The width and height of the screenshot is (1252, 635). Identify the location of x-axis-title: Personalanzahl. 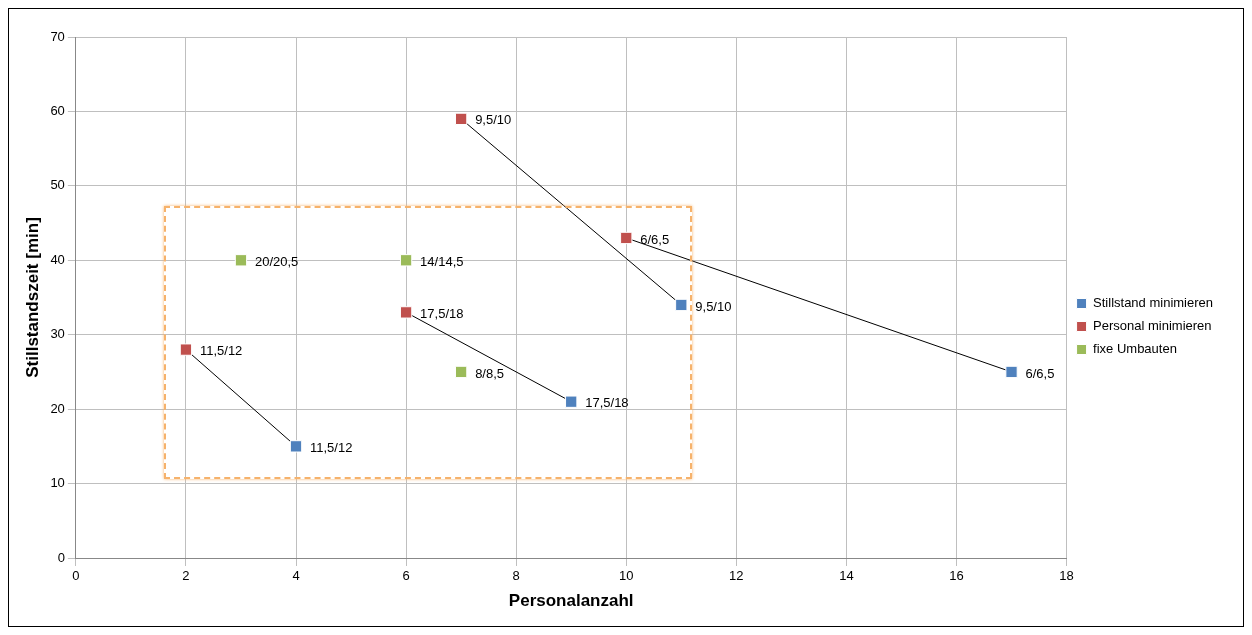
(571, 601).